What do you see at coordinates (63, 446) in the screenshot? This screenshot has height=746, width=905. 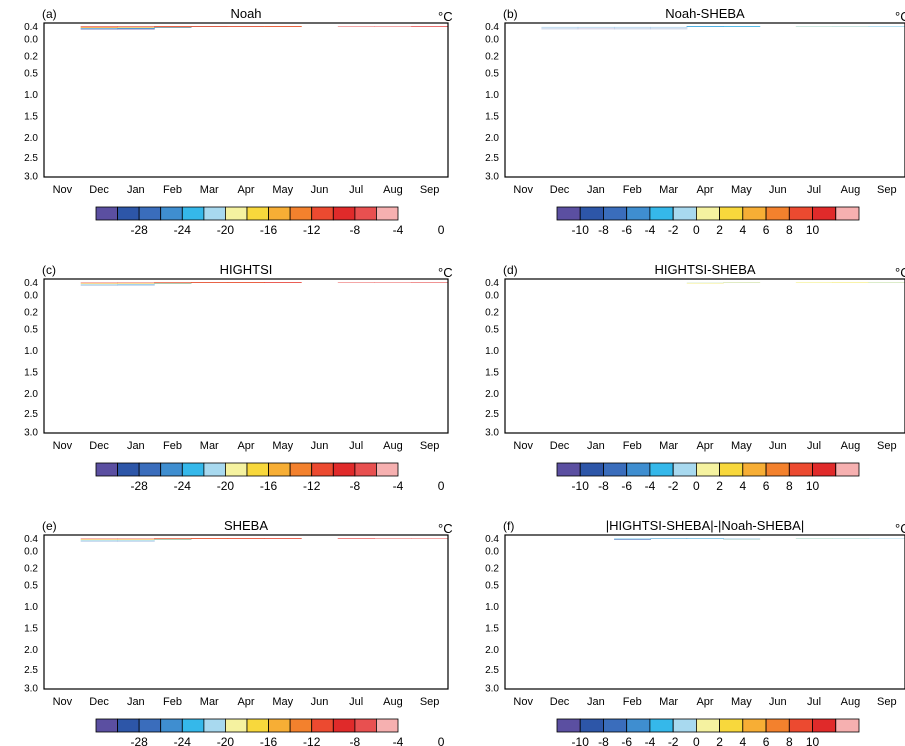 I see `x-tick-label: Nov` at bounding box center [63, 446].